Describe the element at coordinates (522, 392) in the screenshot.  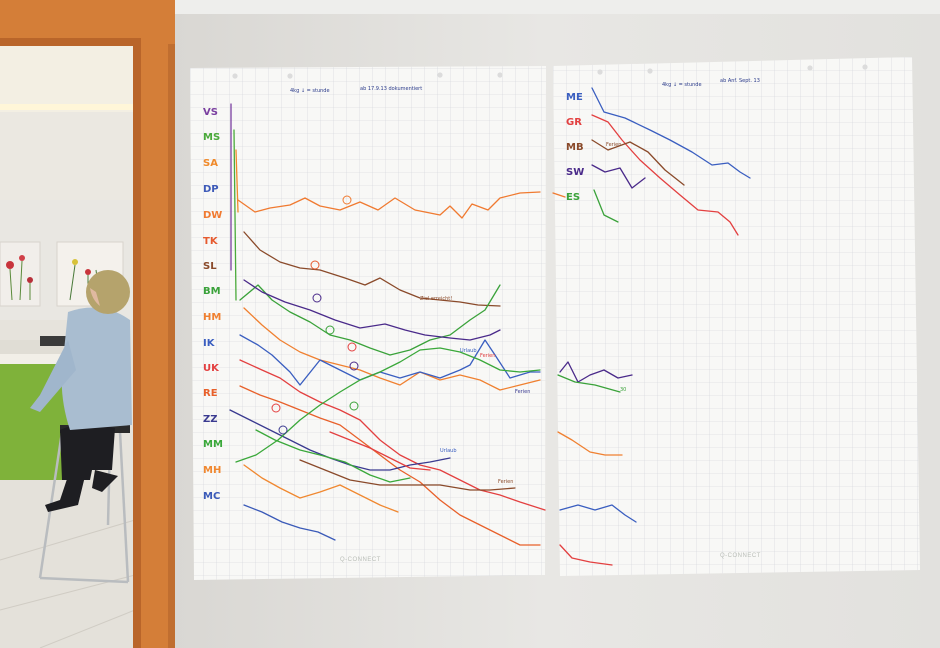
I see `annotation-holiday-2: Ferien` at that location.